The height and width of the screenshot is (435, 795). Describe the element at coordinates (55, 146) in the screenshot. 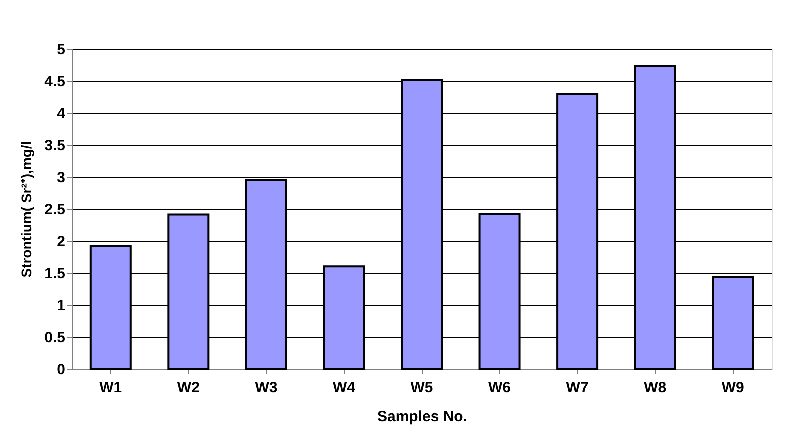

I see `y-tick-label: 3.5` at that location.